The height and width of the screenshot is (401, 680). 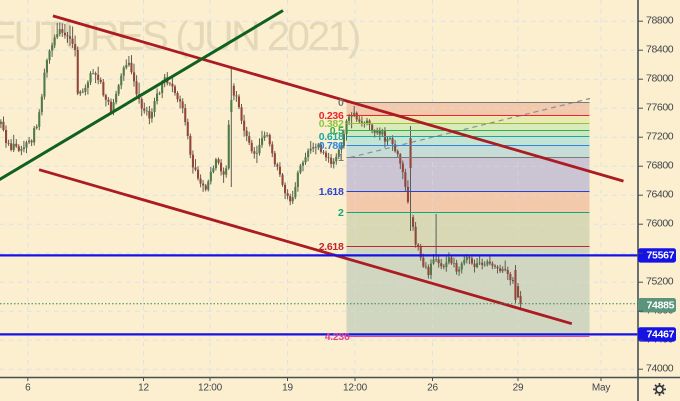 What do you see at coordinates (143, 388) in the screenshot?
I see `svg-text: 12` at bounding box center [143, 388].